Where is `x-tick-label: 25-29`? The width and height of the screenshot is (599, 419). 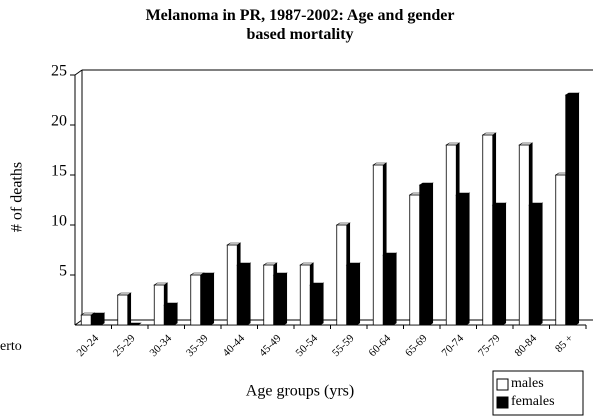 x-tick-label: 25-29 is located at coordinates (124, 345).